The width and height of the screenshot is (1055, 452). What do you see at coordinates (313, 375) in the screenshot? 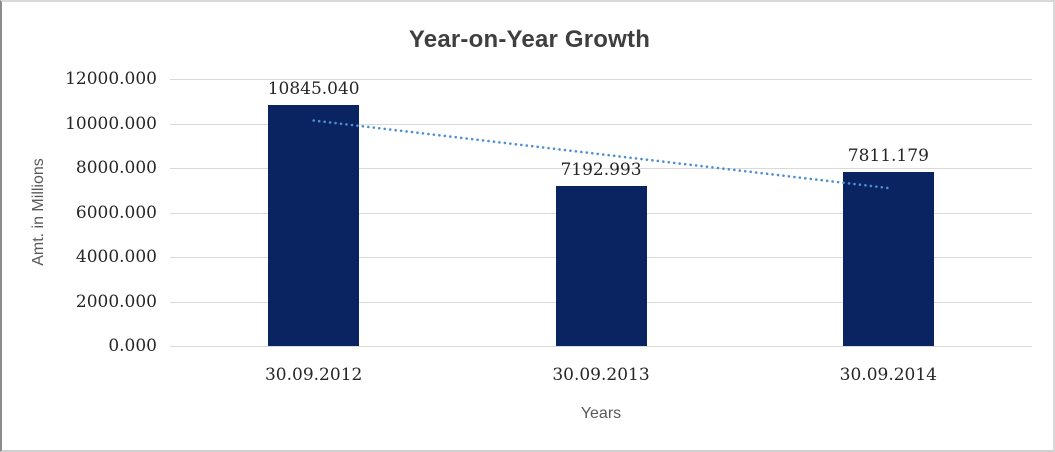
I see `x-category-label: 30.09.2012` at bounding box center [313, 375].